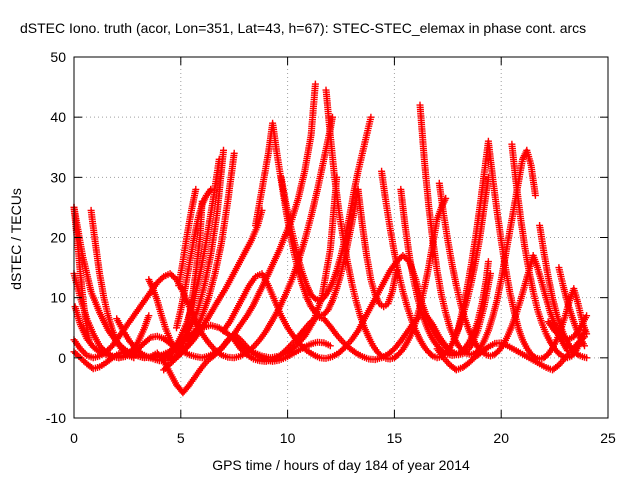 Image resolution: width=640 pixels, height=480 pixels. I want to click on y-tick-label: -10, so click(56, 418).